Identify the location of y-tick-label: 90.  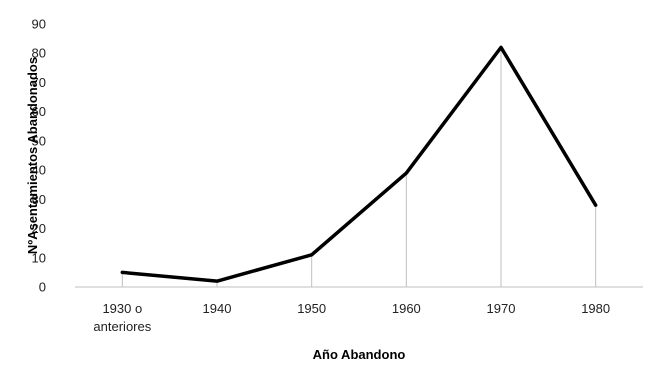
(39, 24).